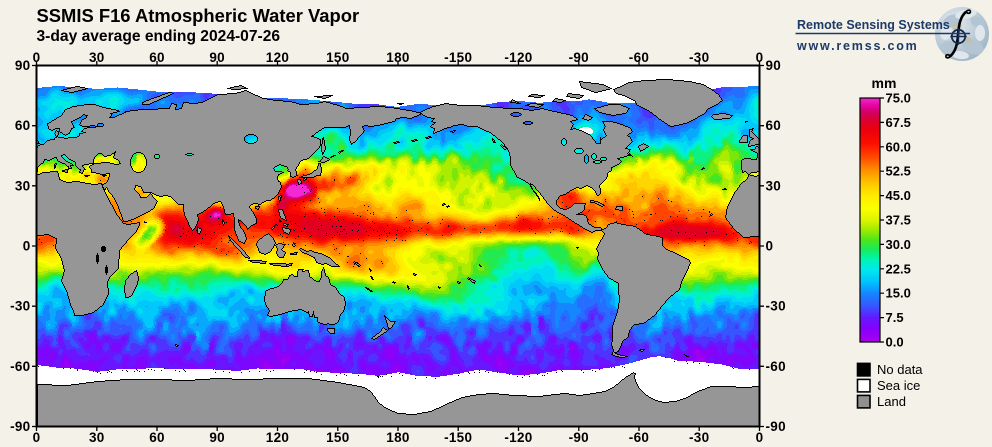 The image size is (992, 447). What do you see at coordinates (898, 98) in the screenshot?
I see `svg-text: 75.0` at bounding box center [898, 98].